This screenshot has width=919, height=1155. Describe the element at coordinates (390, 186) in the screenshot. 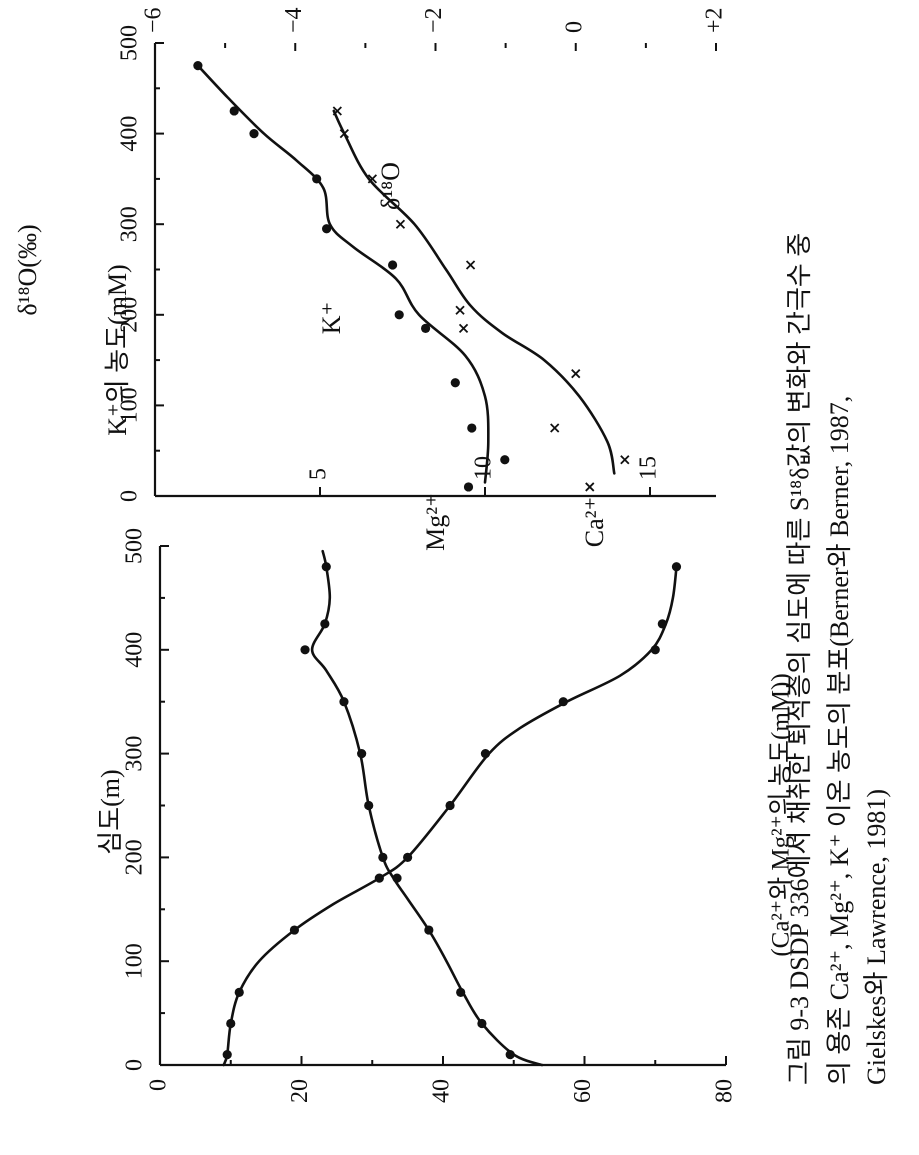

I see `series-d18o-label: δ¹⁸O` at that location.